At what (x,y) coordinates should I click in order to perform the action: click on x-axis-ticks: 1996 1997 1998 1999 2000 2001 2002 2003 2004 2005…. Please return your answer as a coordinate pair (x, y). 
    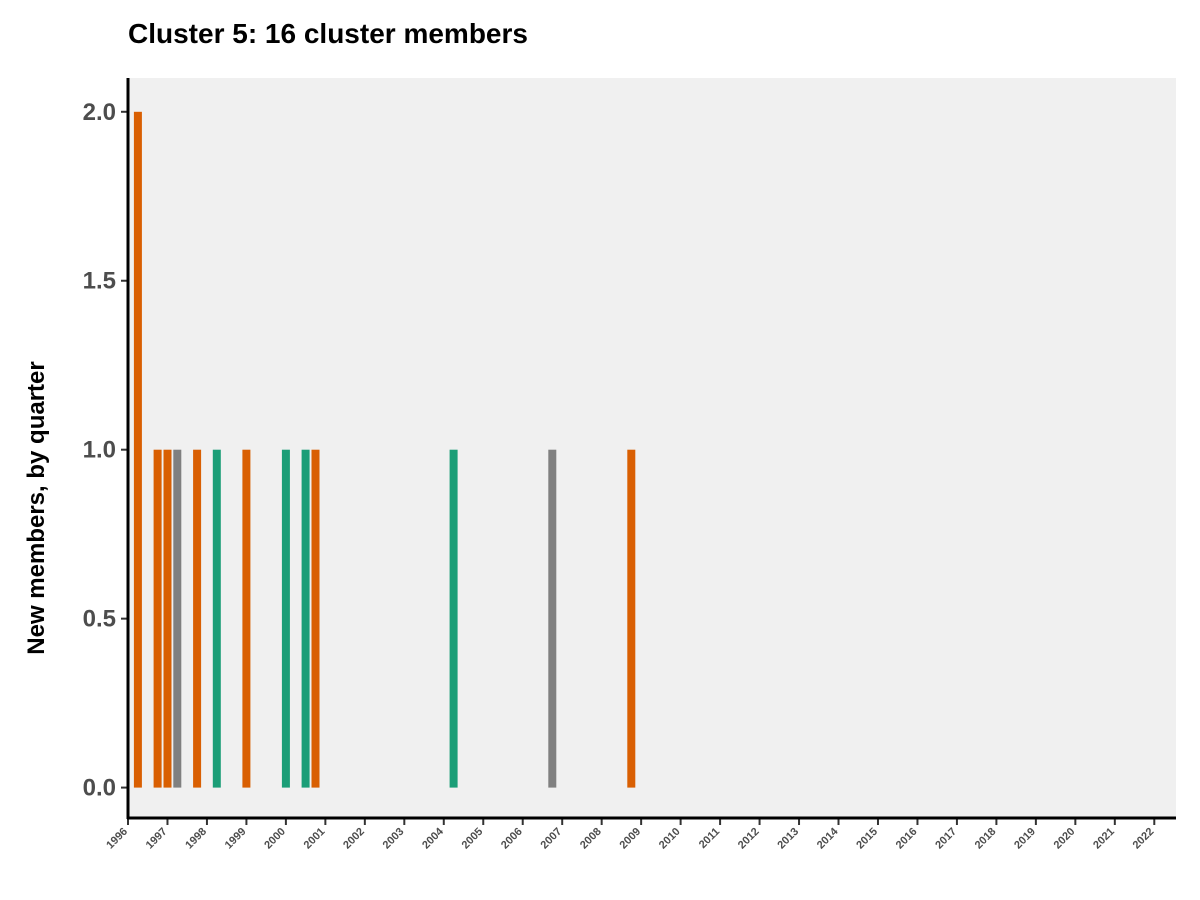
    Looking at the image, I should click on (630, 834).